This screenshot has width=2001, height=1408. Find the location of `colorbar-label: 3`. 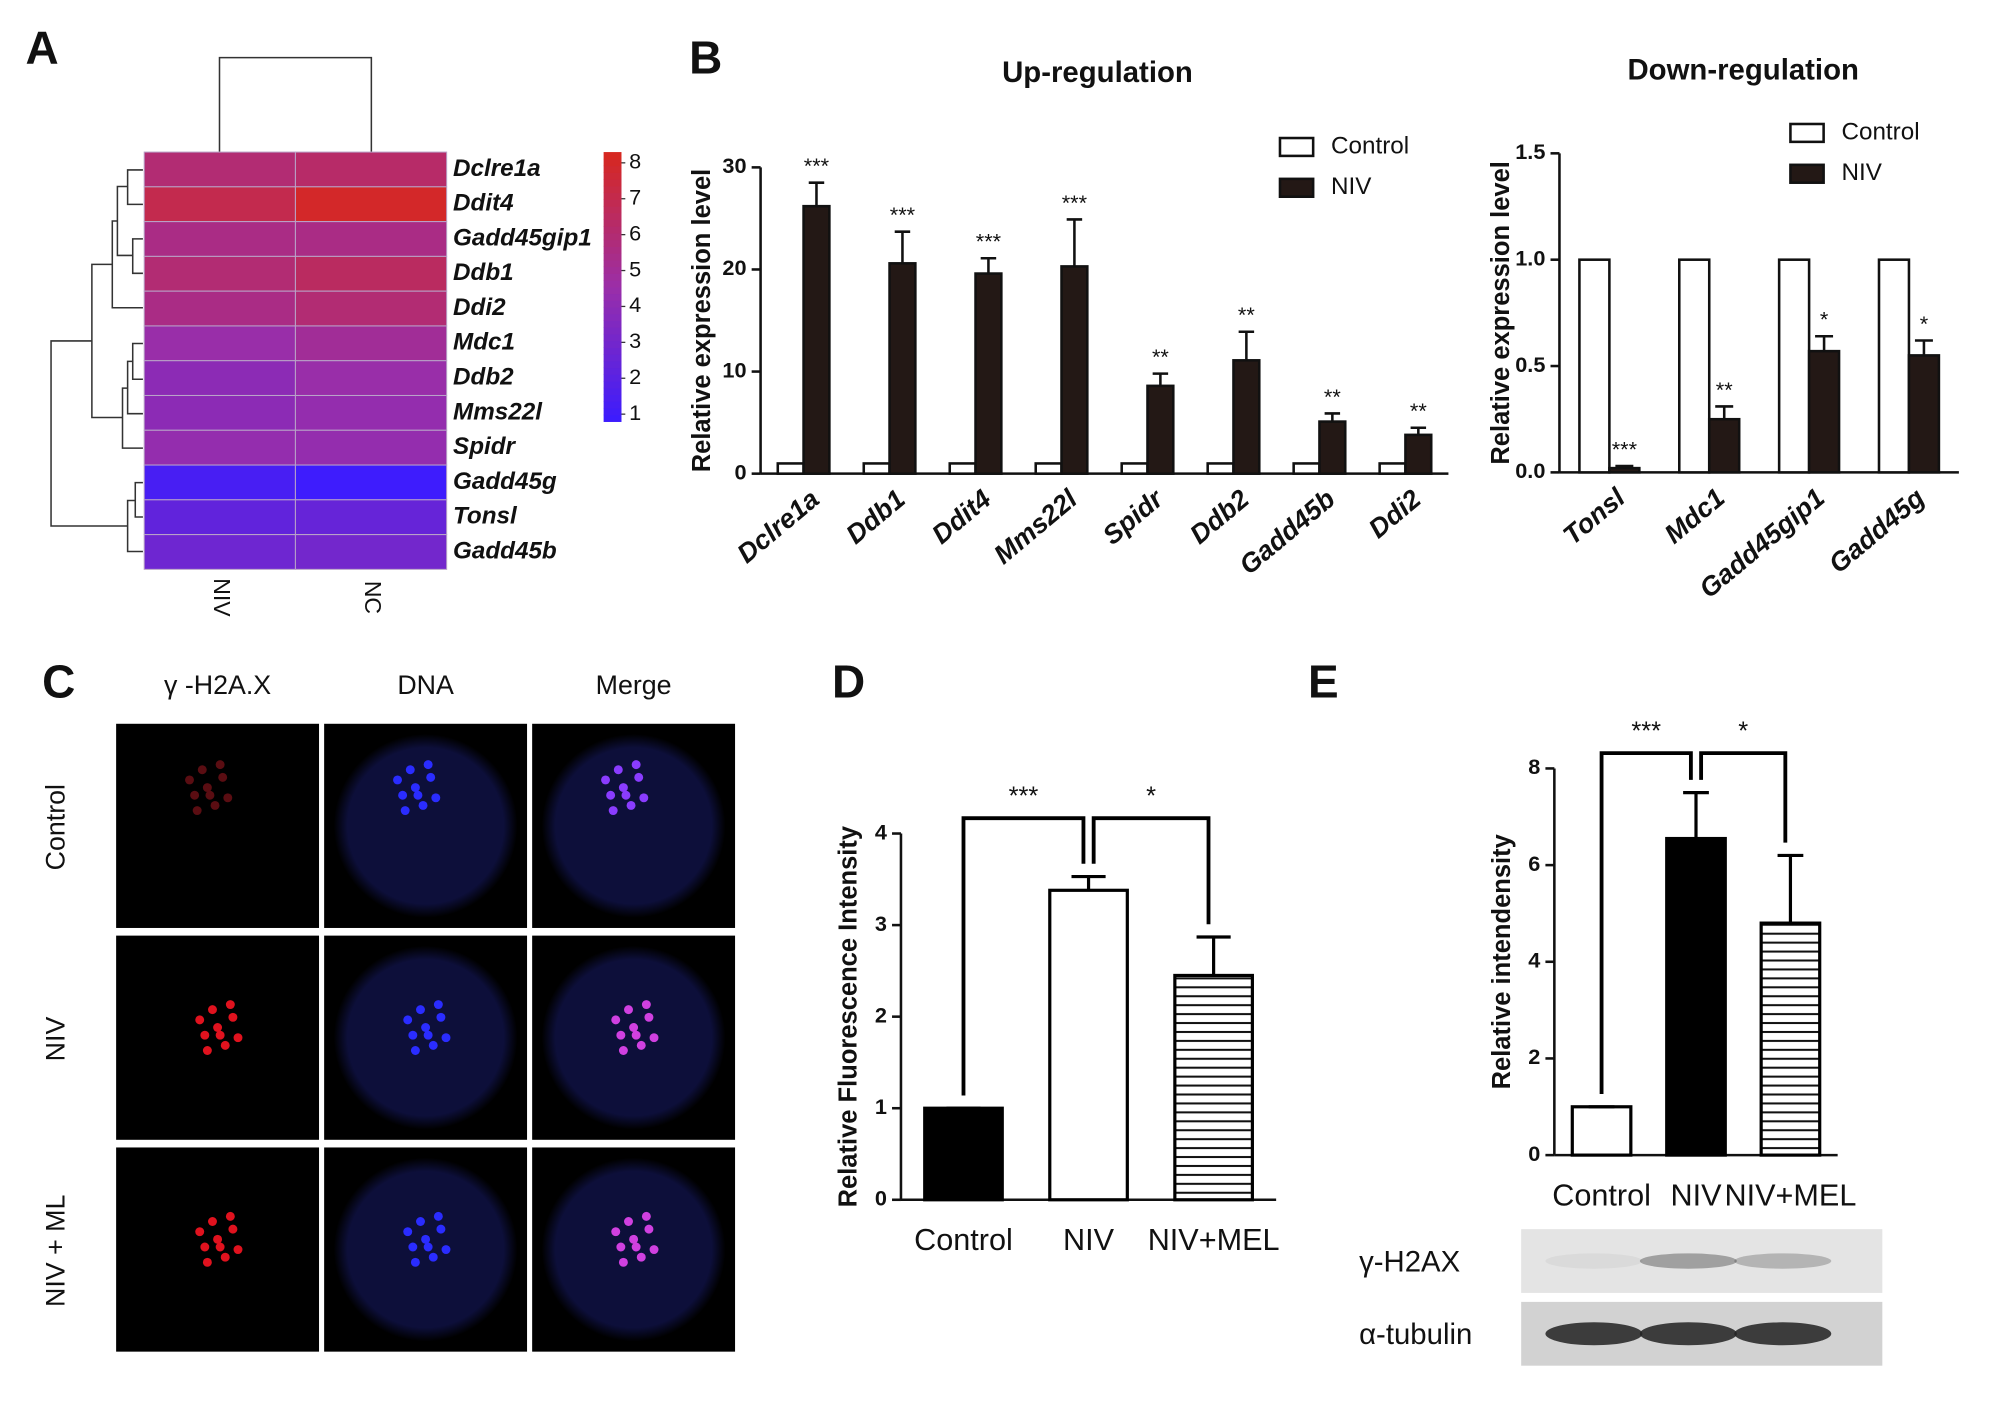

colorbar-label: 3 is located at coordinates (635, 340).